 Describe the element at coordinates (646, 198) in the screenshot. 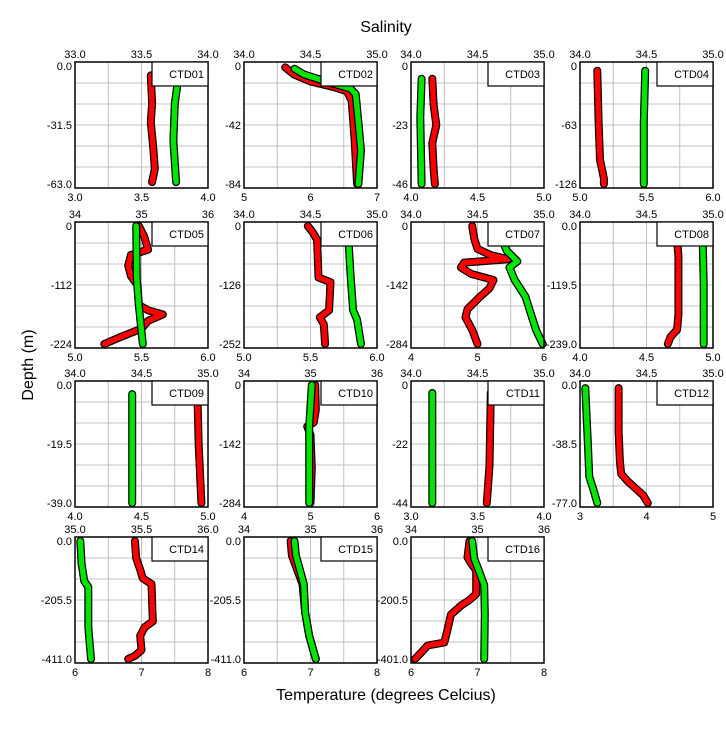

I see `bottom-tick-label: 5.5` at that location.